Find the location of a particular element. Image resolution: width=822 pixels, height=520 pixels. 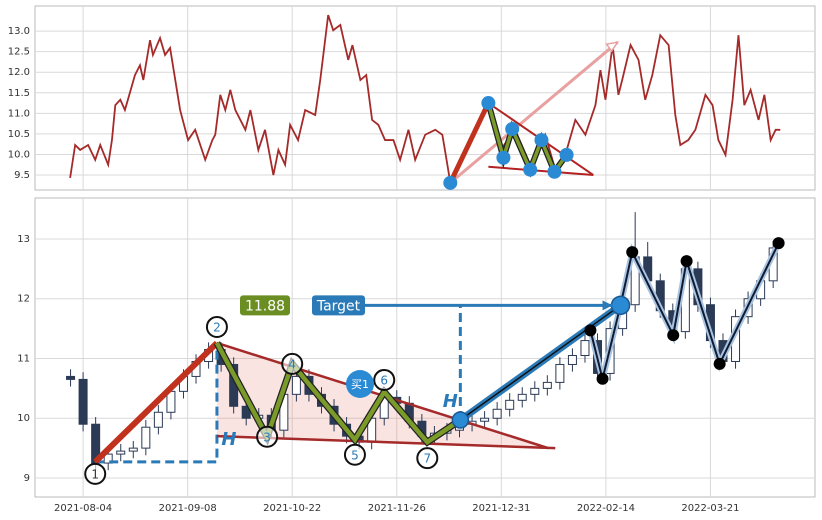

y-tick-label: 10.5 is located at coordinates (19, 134).